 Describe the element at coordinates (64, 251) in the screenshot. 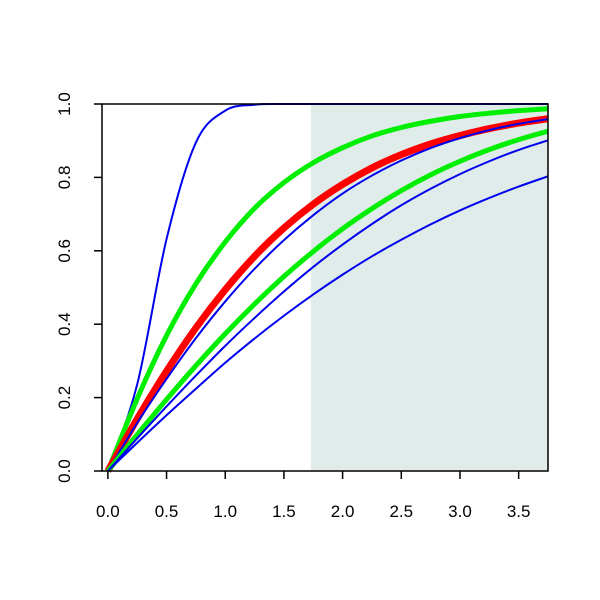

I see `y-tick-label: 0.6` at that location.